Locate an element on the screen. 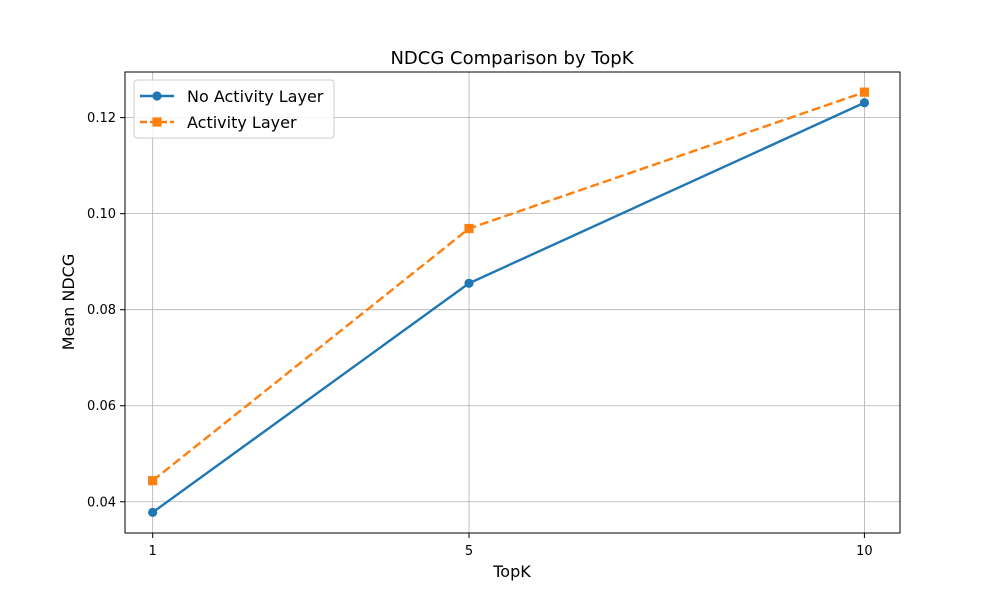  y-tick-label: 0.12 is located at coordinates (101, 118).